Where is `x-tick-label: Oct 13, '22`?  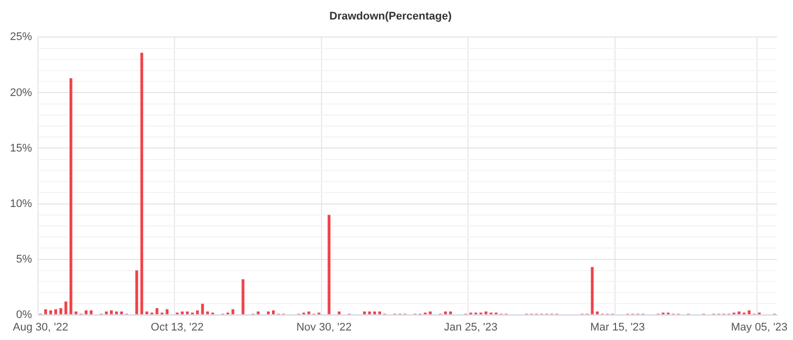
x-tick-label: Oct 13, '22 is located at coordinates (177, 327).